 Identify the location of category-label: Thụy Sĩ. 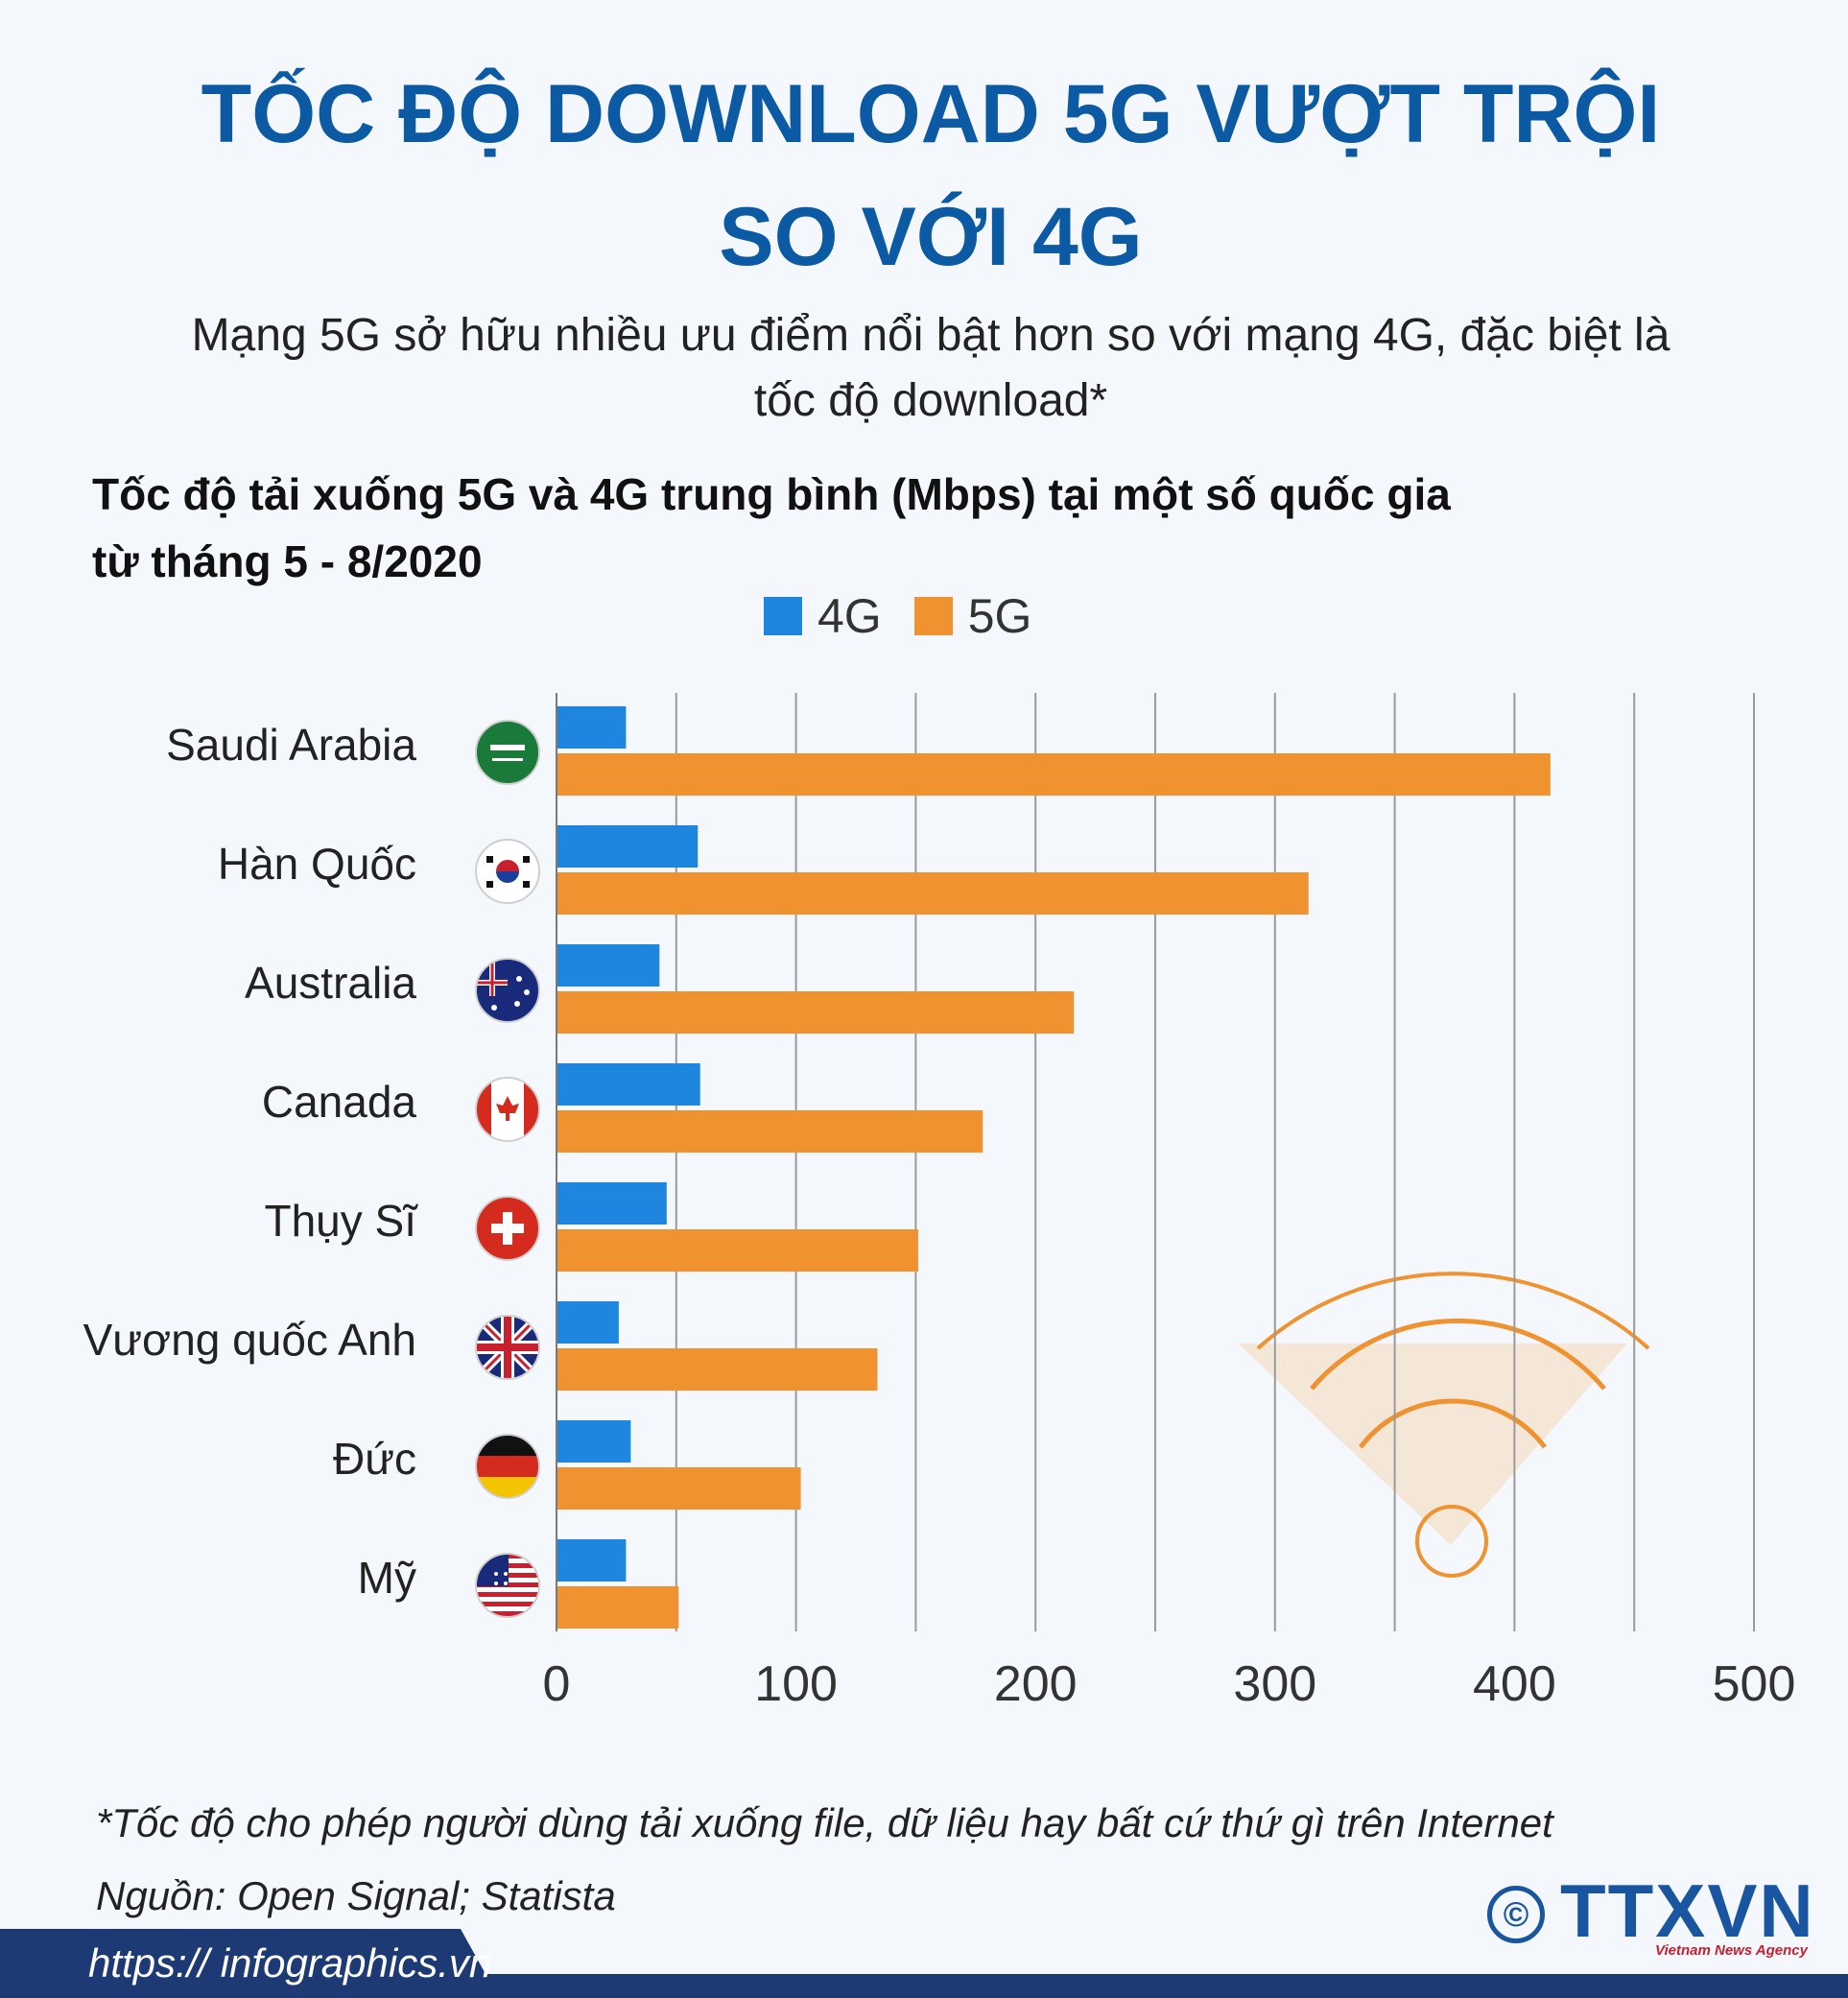
(341, 1221).